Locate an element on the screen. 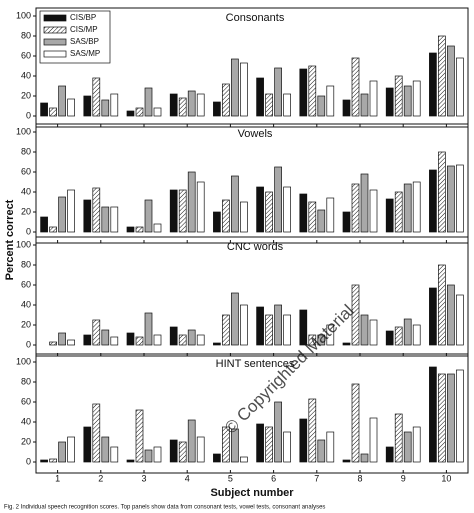 Image resolution: width=474 pixels, height=513 pixels. x-tick-label: 3 is located at coordinates (143, 478).